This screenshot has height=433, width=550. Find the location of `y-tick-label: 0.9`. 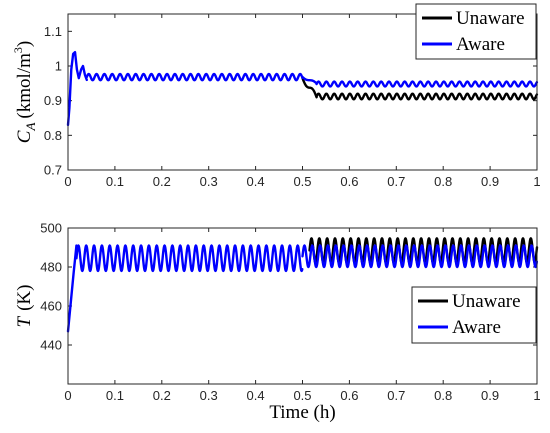

y-tick-label: 0.9 is located at coordinates (53, 100).